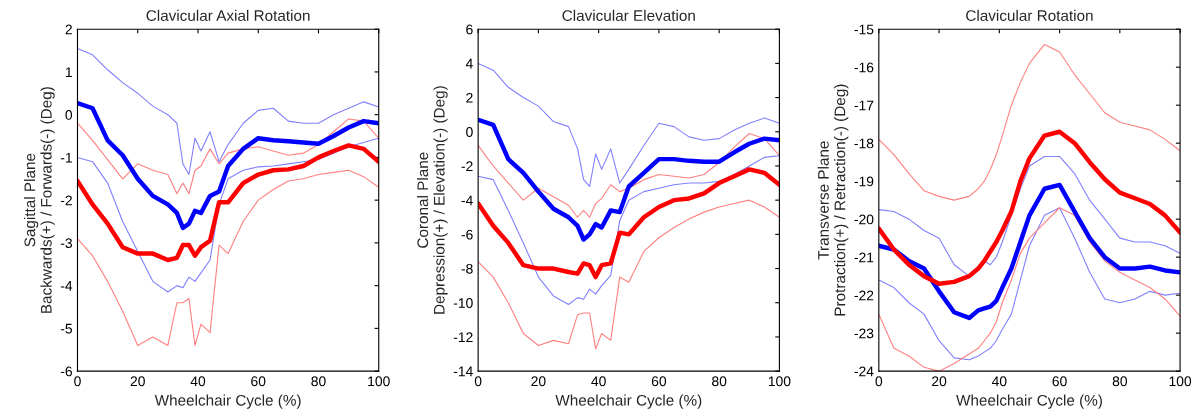 The image size is (1192, 417). What do you see at coordinates (469, 29) in the screenshot?
I see `y-tick-label: 6` at bounding box center [469, 29].